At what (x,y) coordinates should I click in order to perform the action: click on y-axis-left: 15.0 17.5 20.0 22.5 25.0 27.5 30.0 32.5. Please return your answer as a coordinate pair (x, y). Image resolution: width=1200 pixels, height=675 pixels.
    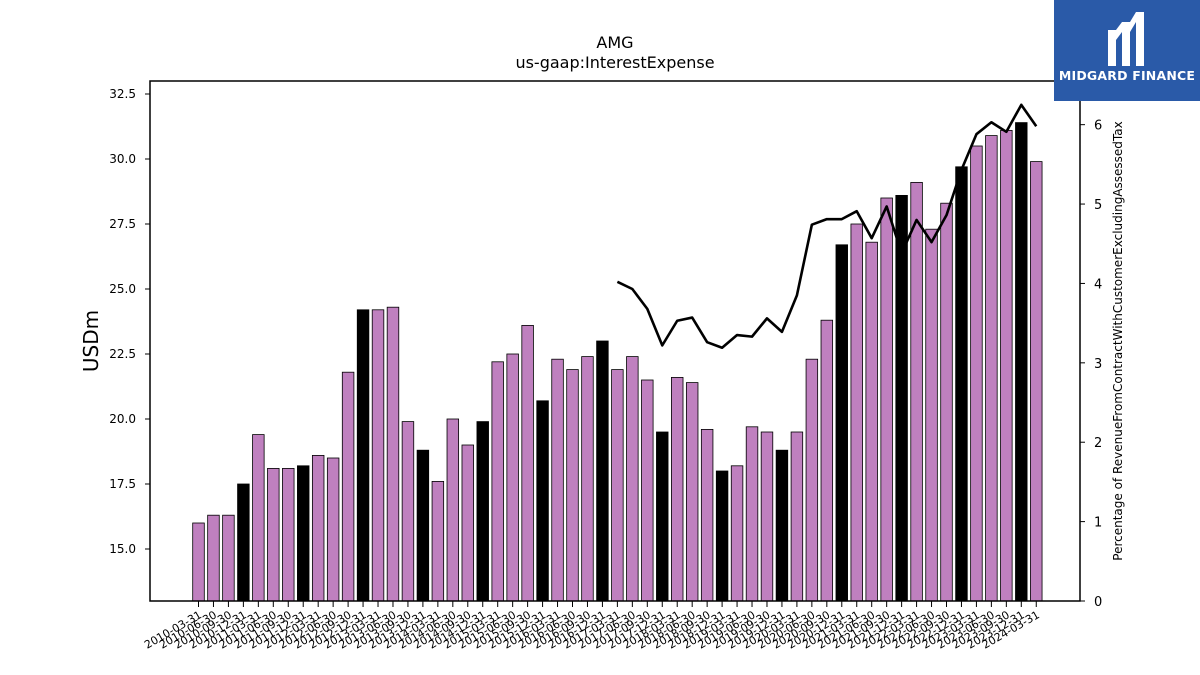
    Looking at the image, I should click on (129, 321).